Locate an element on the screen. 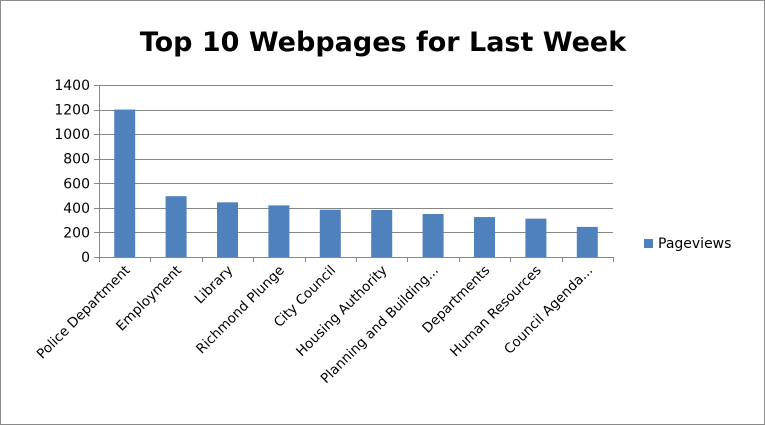 This screenshot has width=765, height=426. y-tick-label: 0 is located at coordinates (85, 258).